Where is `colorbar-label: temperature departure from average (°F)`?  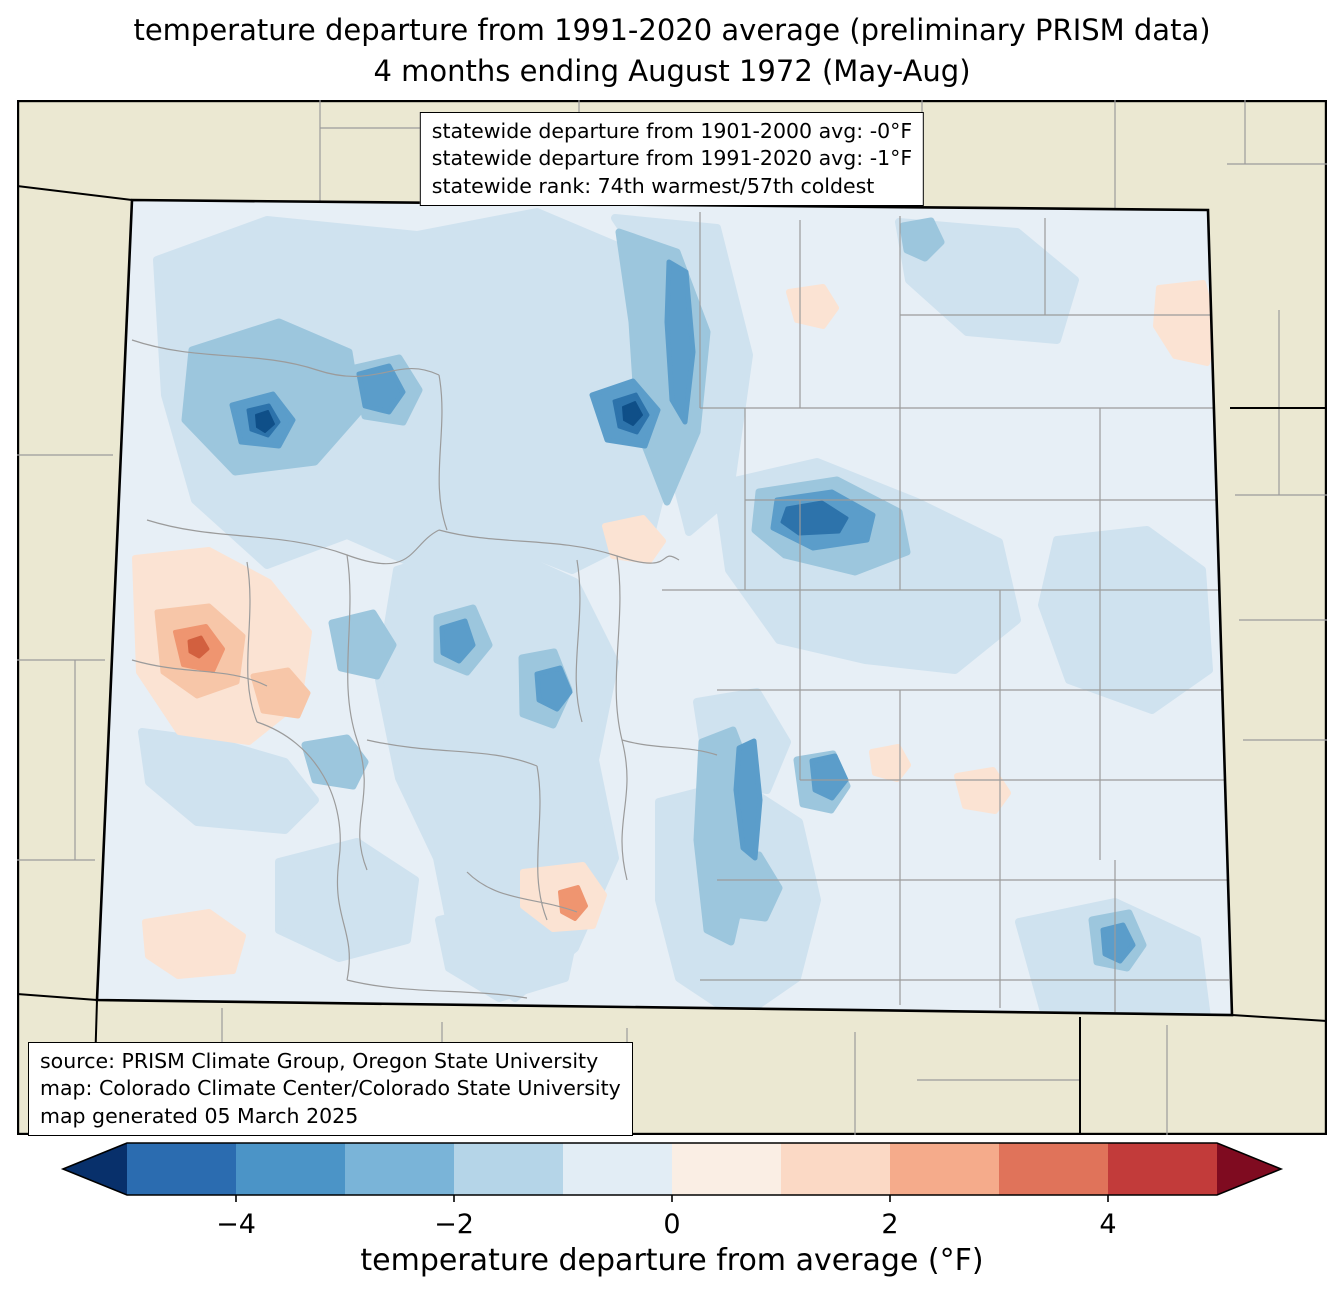 colorbar-label: temperature departure from average (°F) is located at coordinates (672, 1260).